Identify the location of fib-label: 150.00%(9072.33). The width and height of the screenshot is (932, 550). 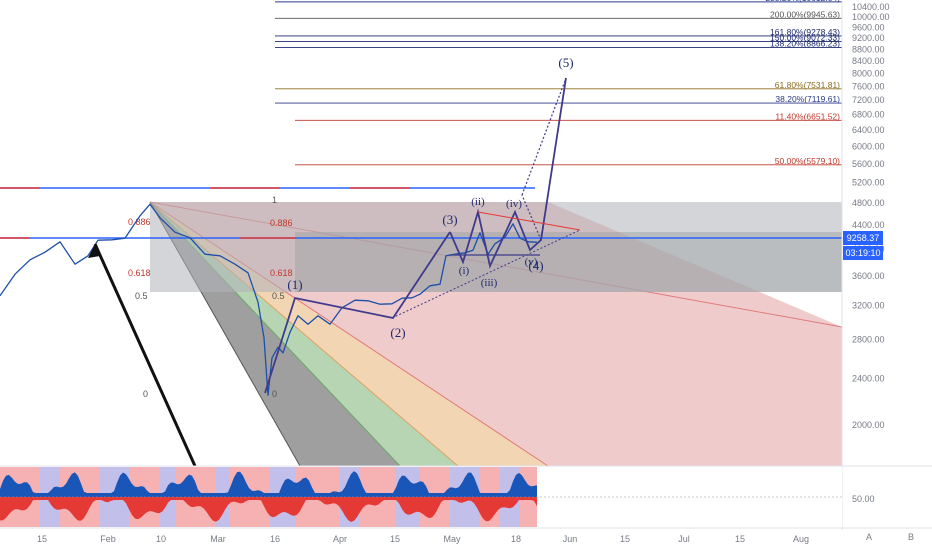
(805, 38).